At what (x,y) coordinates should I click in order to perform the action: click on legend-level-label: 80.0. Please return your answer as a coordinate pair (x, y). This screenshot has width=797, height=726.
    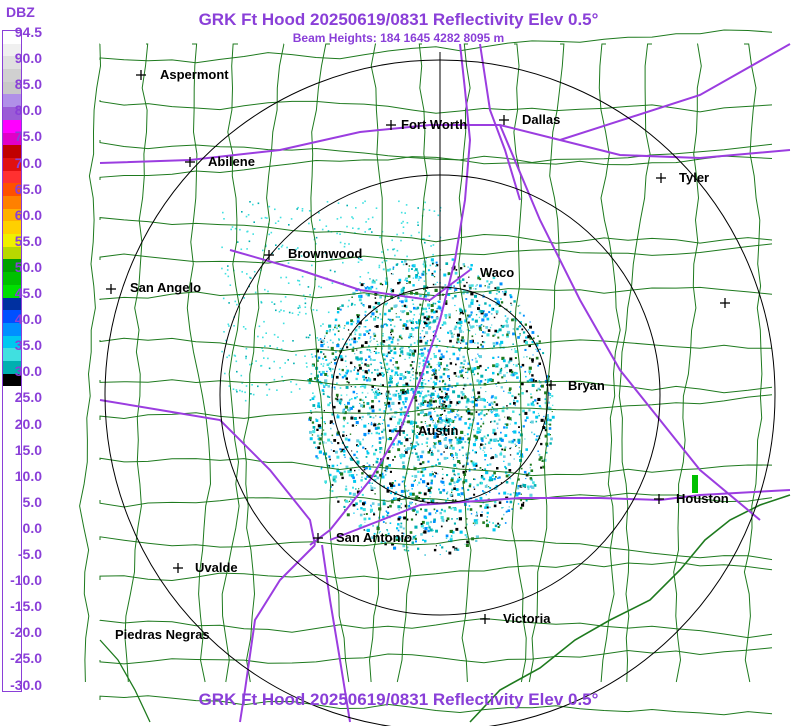
    Looking at the image, I should click on (28, 110).